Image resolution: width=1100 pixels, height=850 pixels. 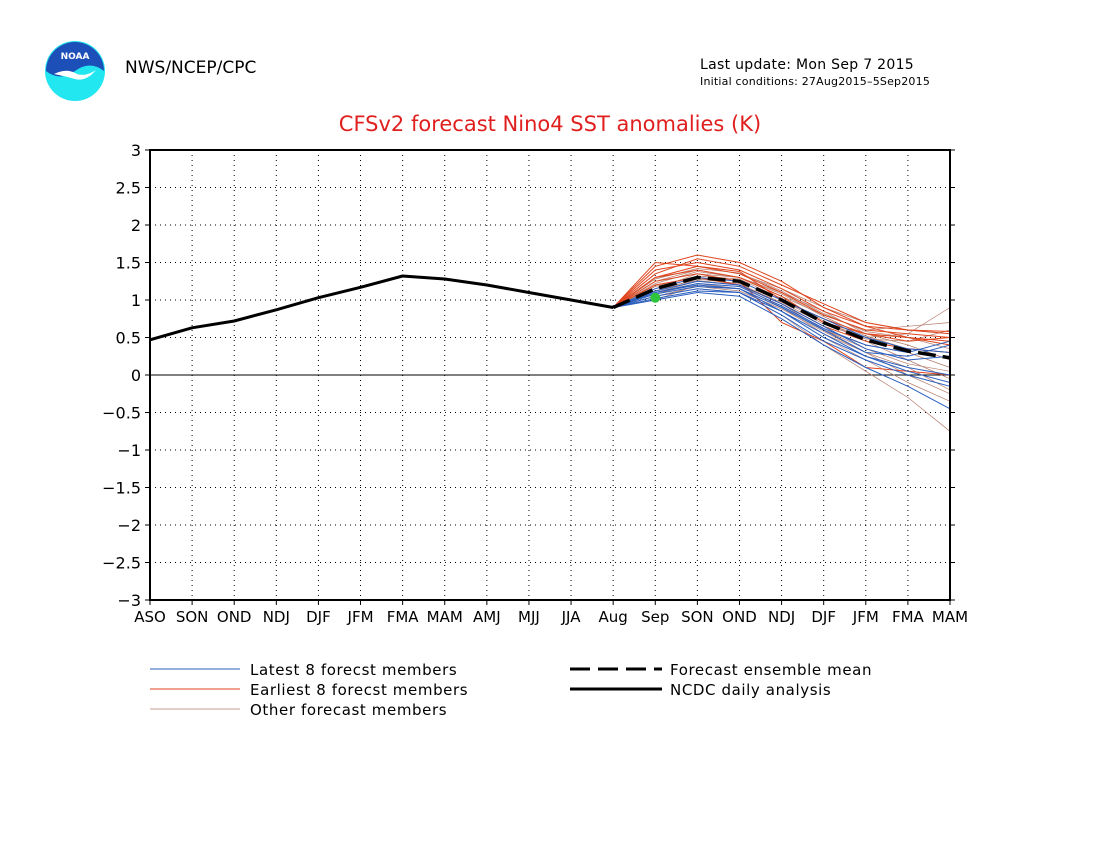 I want to click on y-tick-label: 2, so click(x=136, y=225).